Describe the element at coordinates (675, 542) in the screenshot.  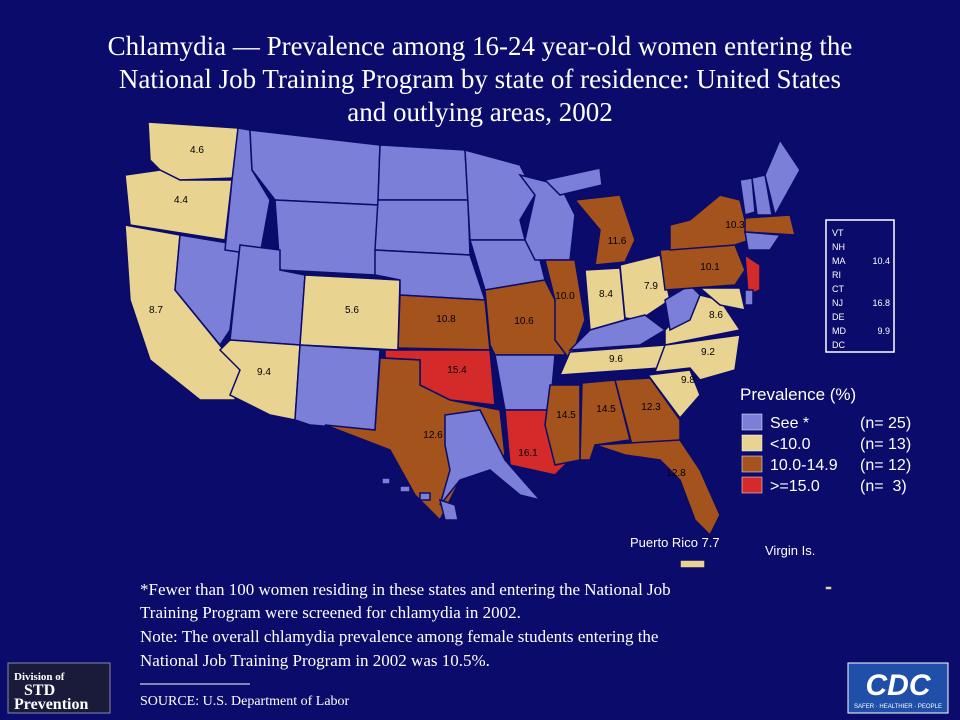
I see `territory-label: Puerto Rico 7.7` at that location.